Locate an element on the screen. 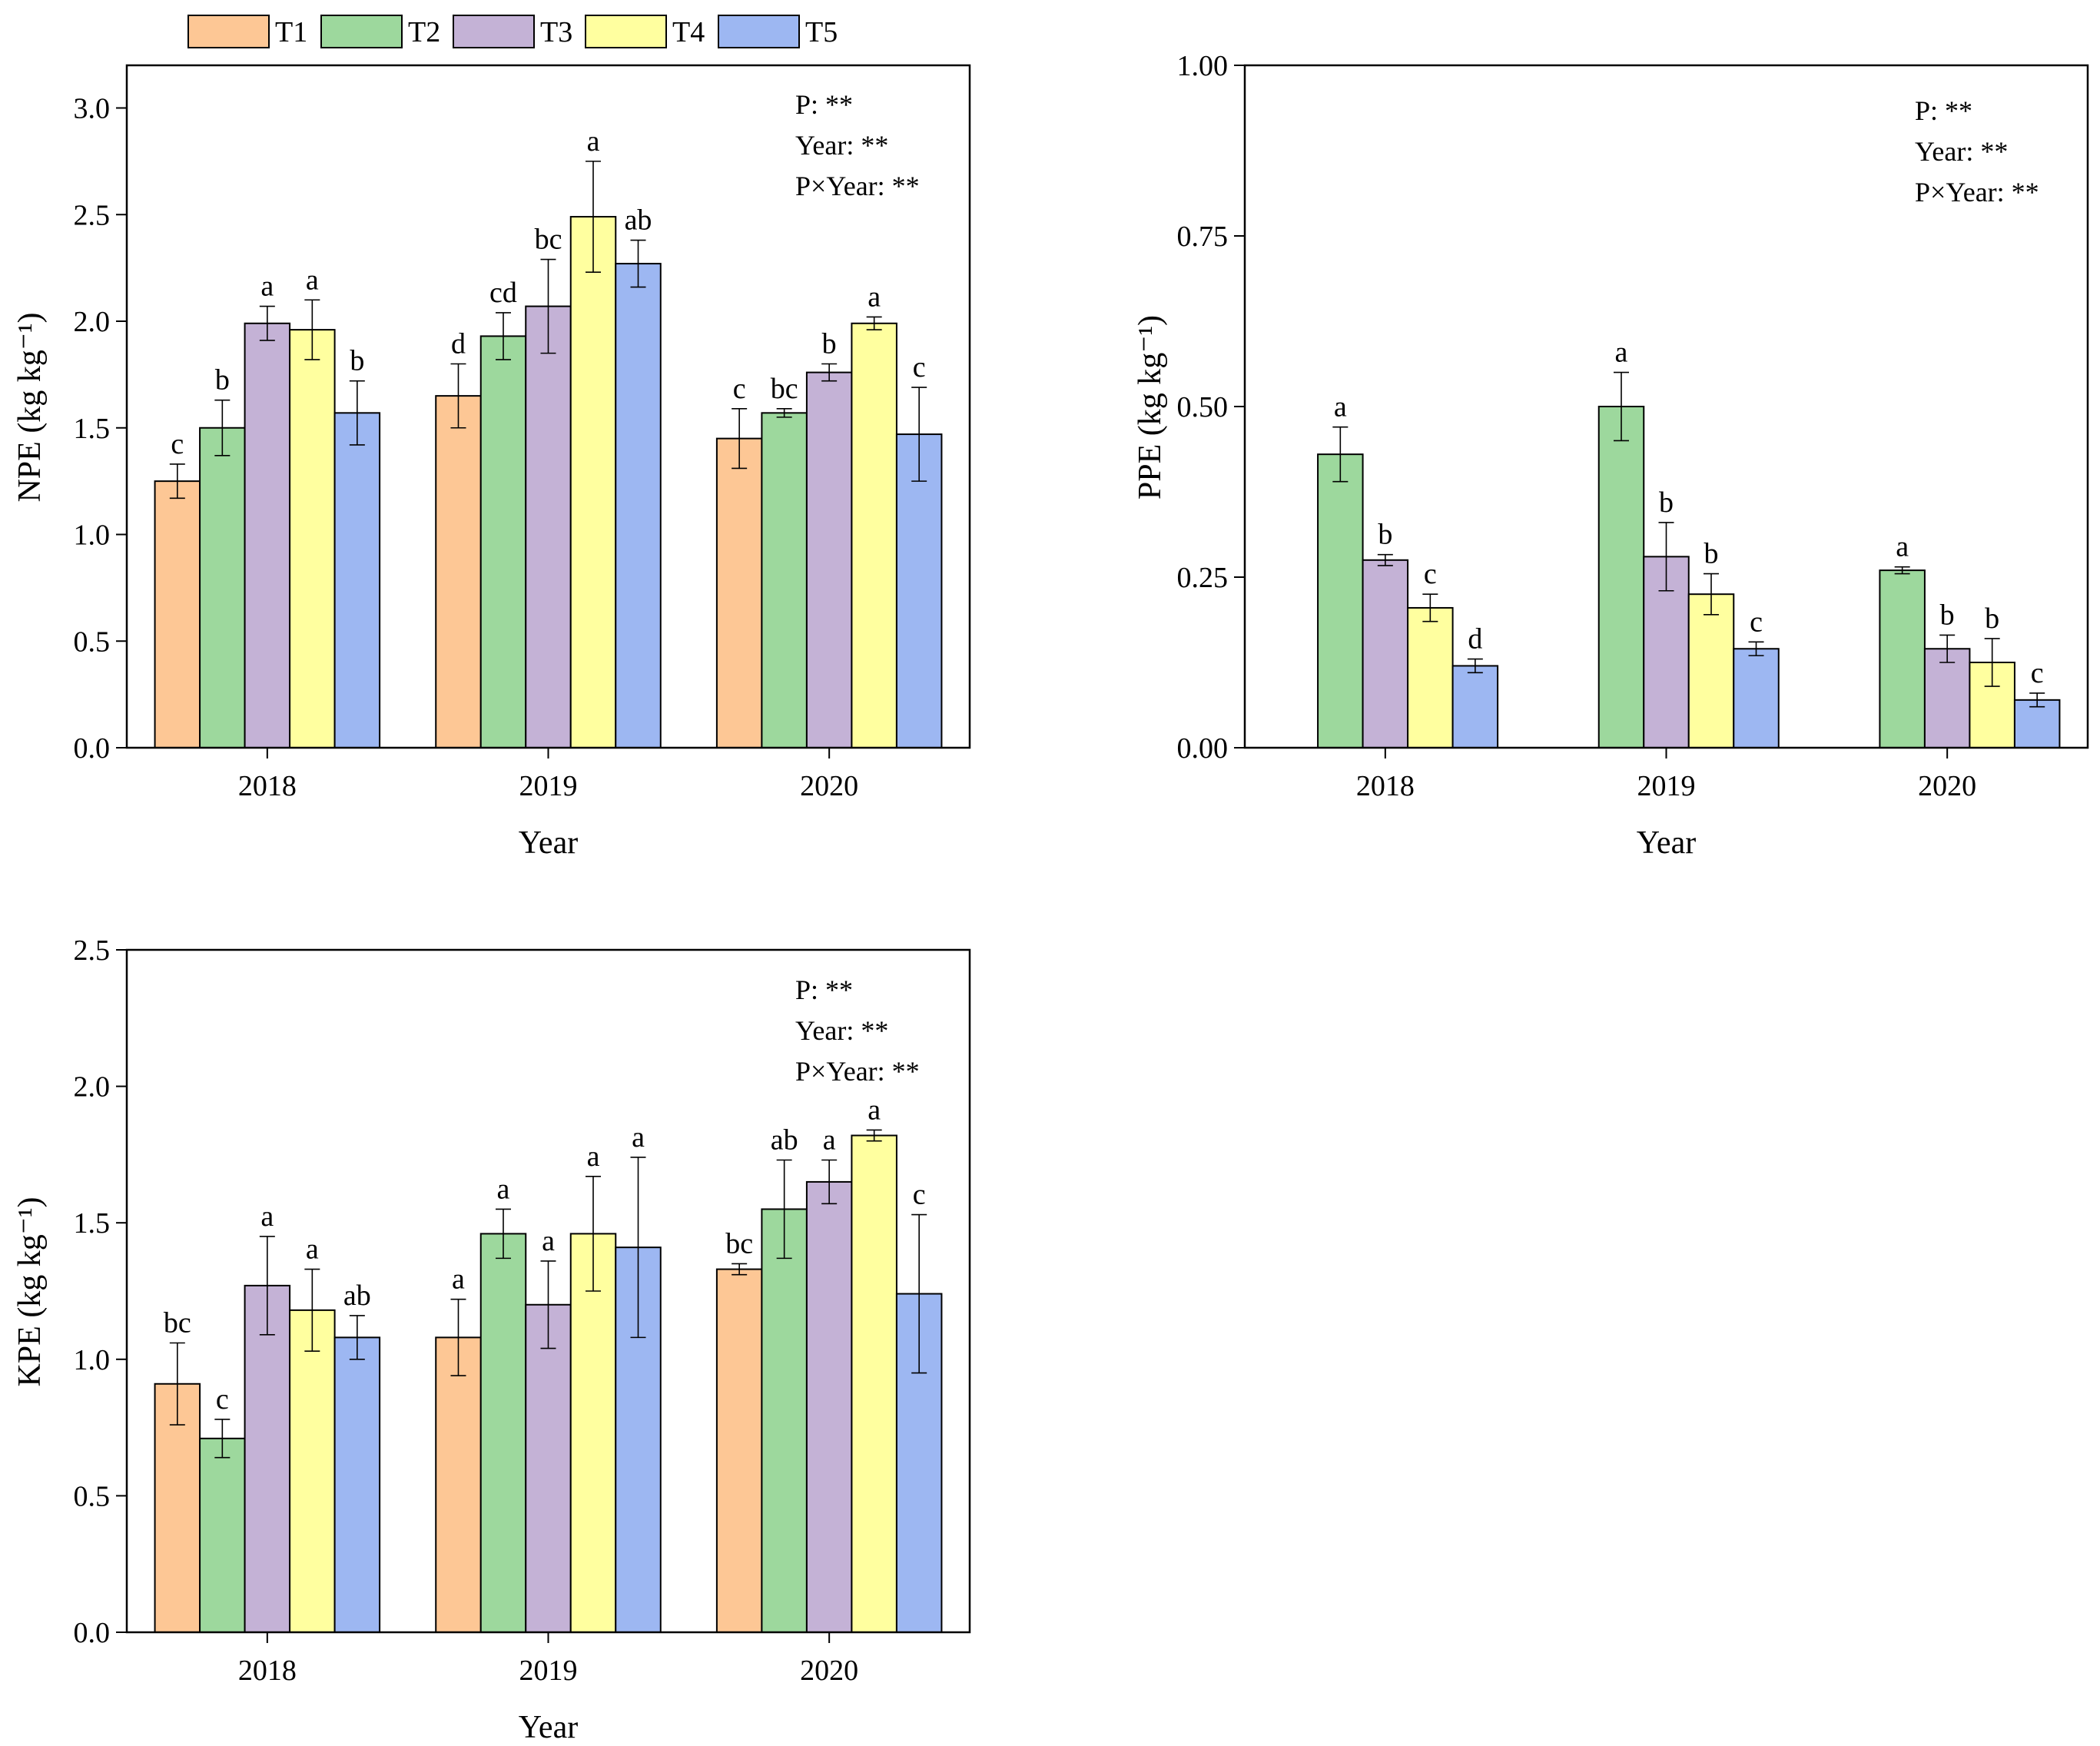 The image size is (2100, 1746). ppe-sig-label-t3-2019: b is located at coordinates (1666, 503).